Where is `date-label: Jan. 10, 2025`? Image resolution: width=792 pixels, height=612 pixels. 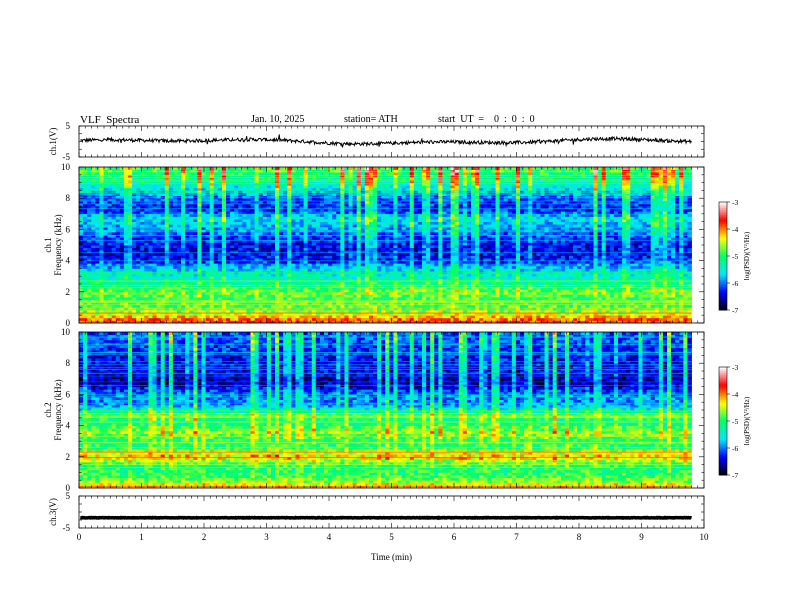
date-label: Jan. 10, 2025 is located at coordinates (278, 119).